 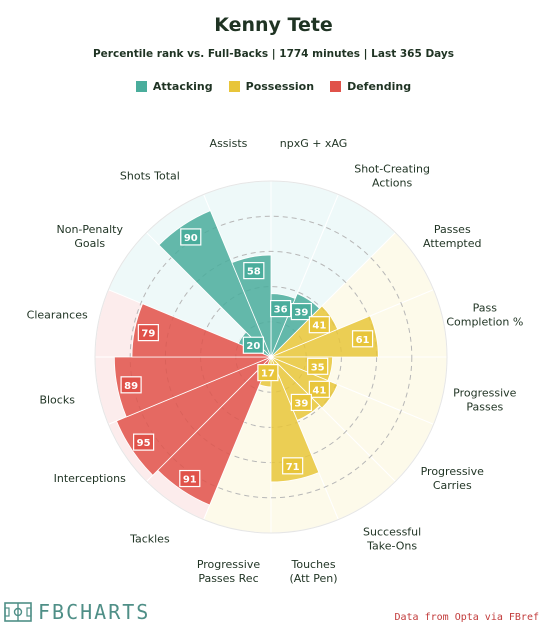 I want to click on value-box-npxg-xag, so click(x=281, y=308).